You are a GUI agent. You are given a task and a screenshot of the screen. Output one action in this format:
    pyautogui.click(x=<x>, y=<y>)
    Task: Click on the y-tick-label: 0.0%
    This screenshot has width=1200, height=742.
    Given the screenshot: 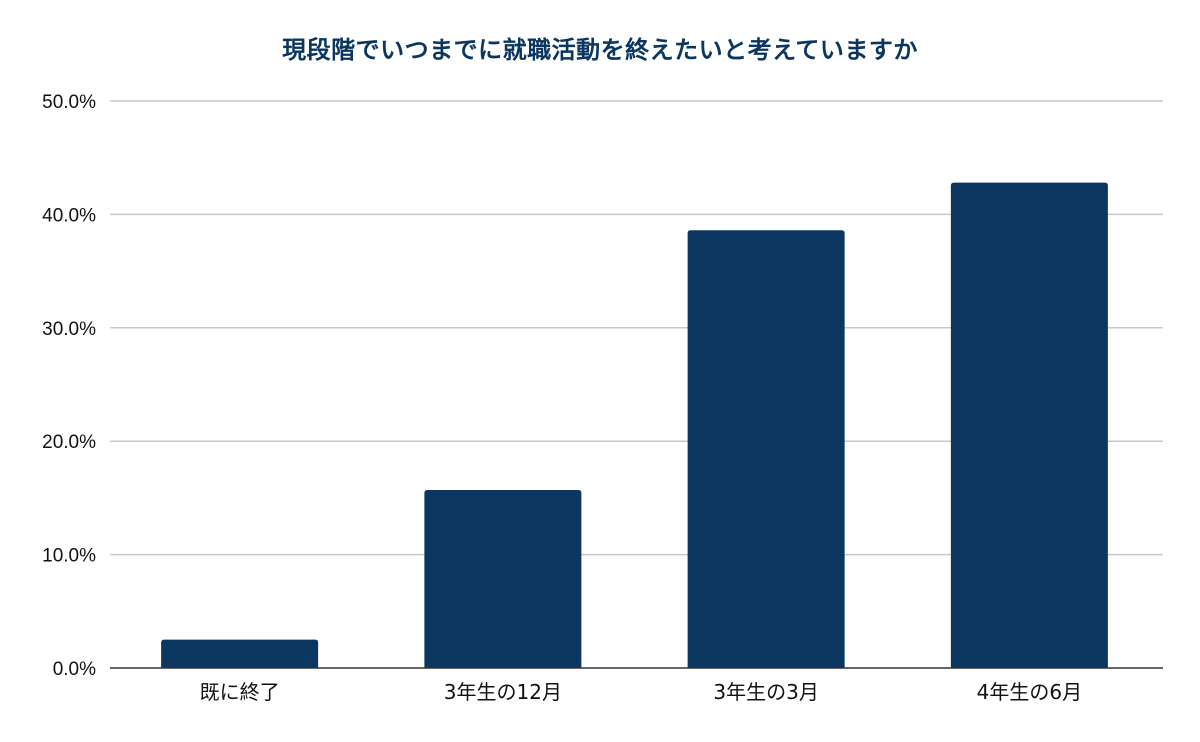 What is the action you would take?
    pyautogui.click(x=74, y=669)
    